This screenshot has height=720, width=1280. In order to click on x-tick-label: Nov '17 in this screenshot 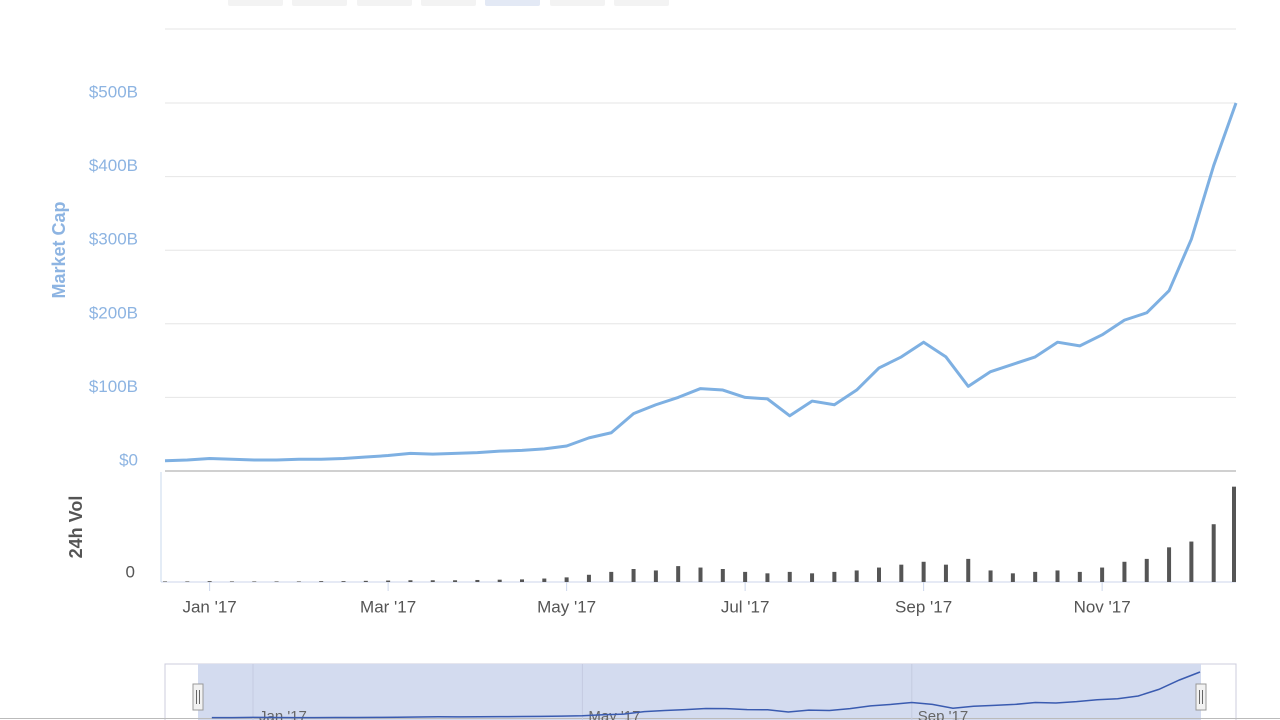, I will do `click(1102, 606)`.